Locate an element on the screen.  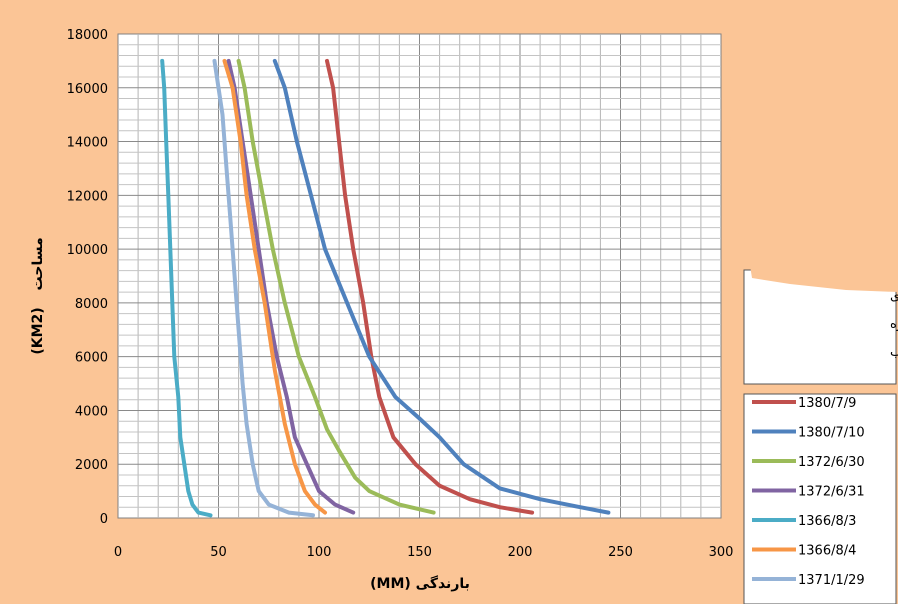
legend-label: 1372/6/31 is located at coordinates (831, 492).